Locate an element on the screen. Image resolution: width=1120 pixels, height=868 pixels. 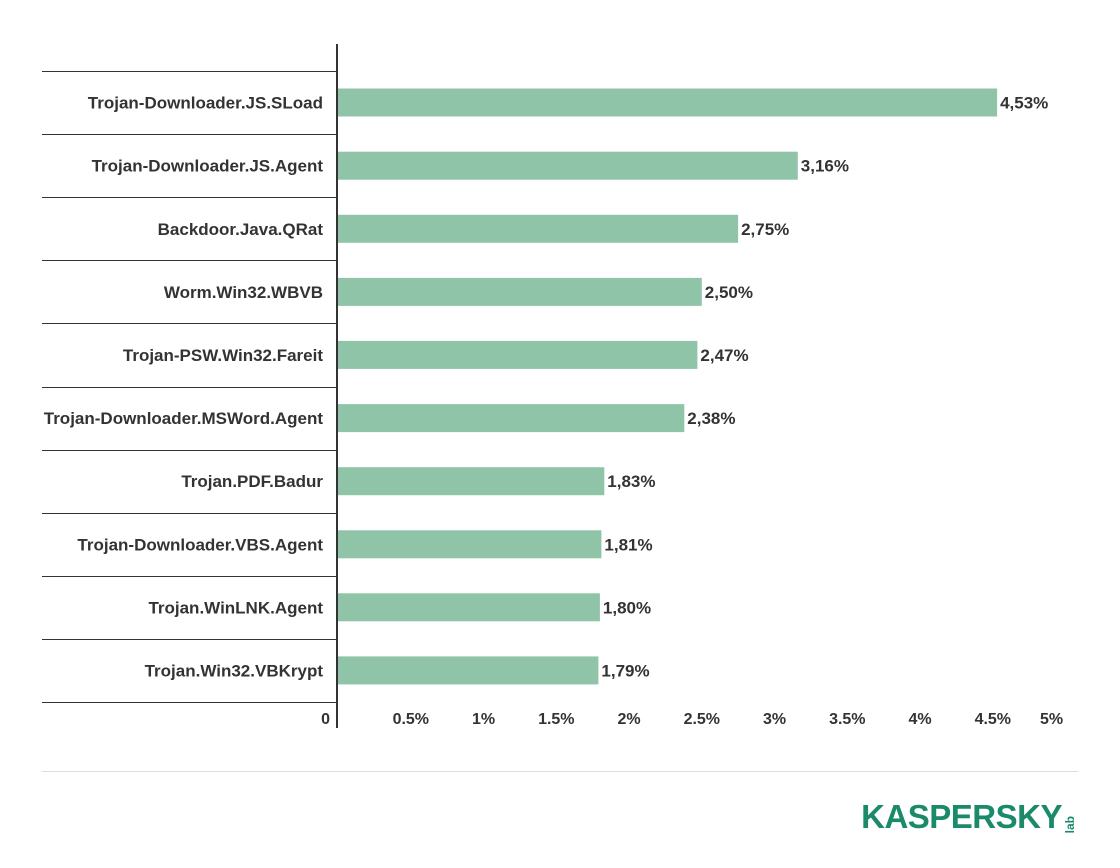
value-label: 3,16% is located at coordinates (825, 166).